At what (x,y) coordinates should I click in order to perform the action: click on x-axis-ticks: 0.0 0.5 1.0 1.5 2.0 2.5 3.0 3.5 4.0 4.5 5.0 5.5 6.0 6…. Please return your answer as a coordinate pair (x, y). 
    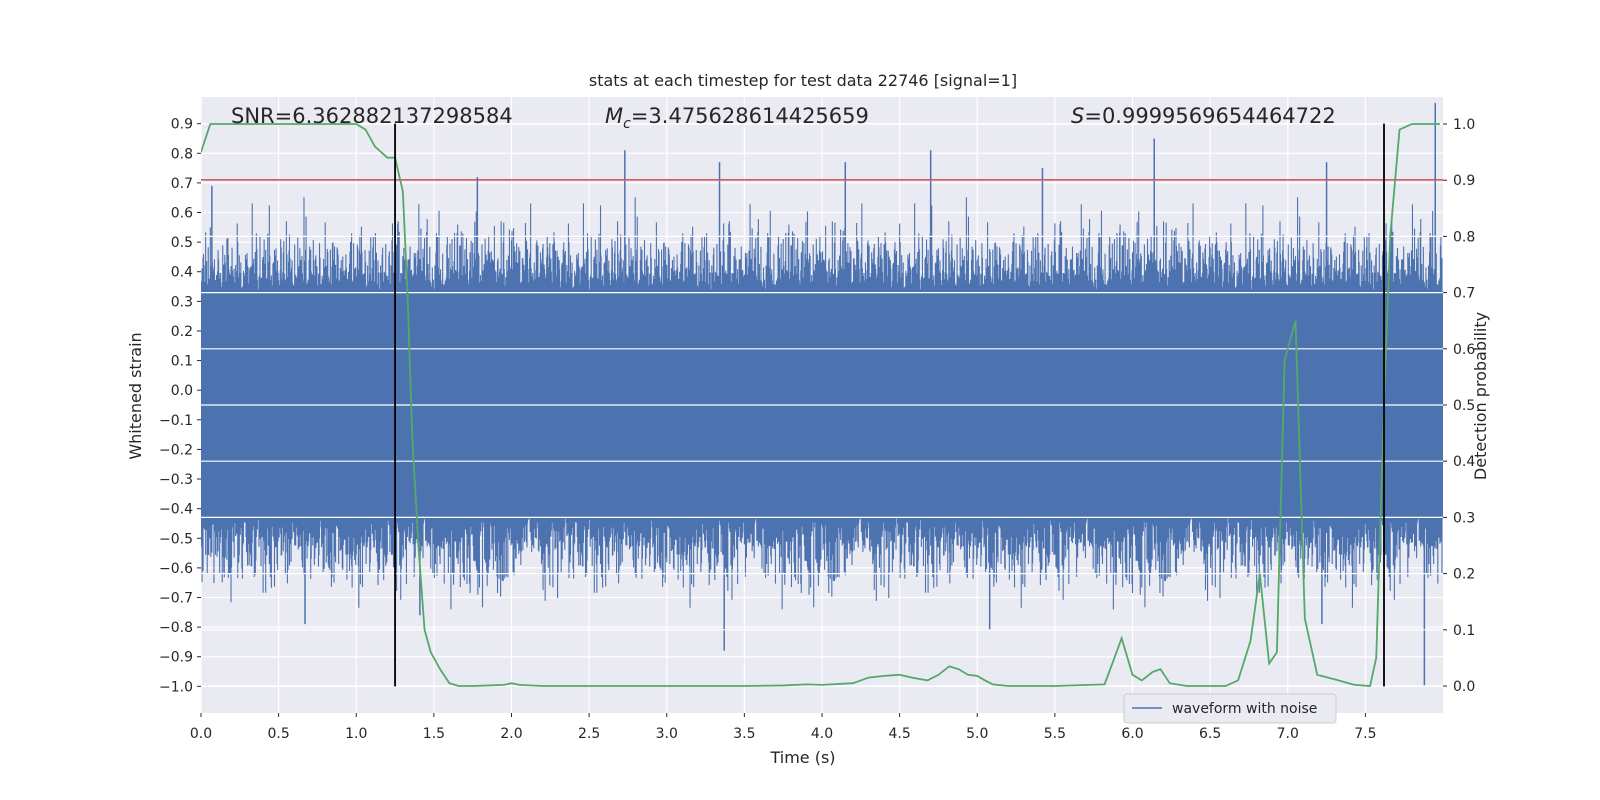
    Looking at the image, I should click on (783, 727).